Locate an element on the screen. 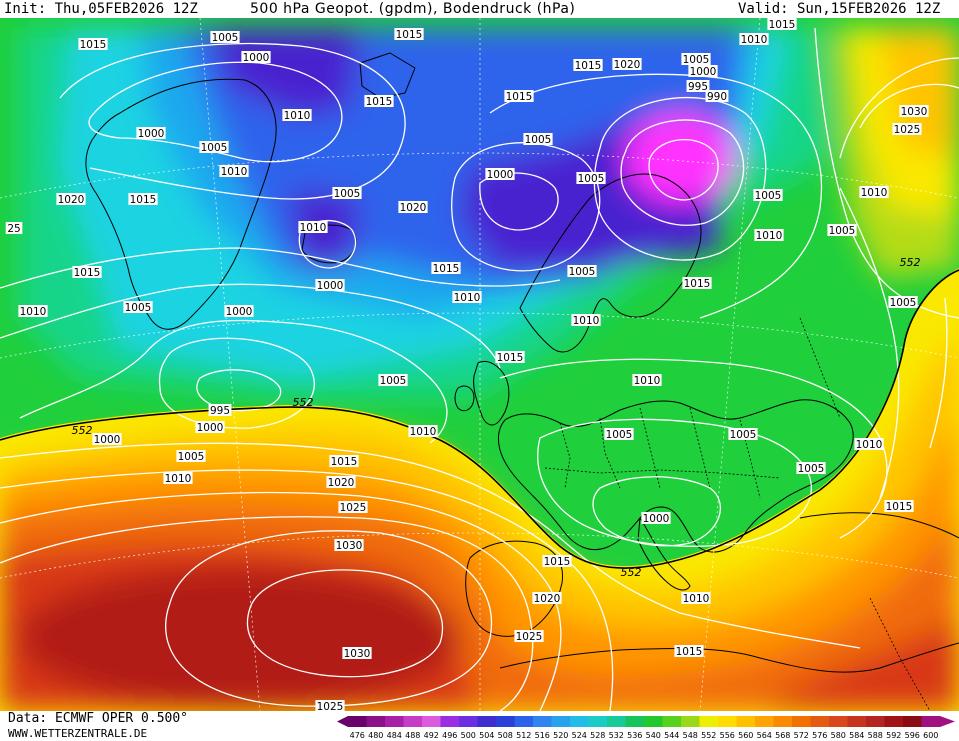 The image size is (959, 741). color-legend-level-label: 576 is located at coordinates (819, 735).